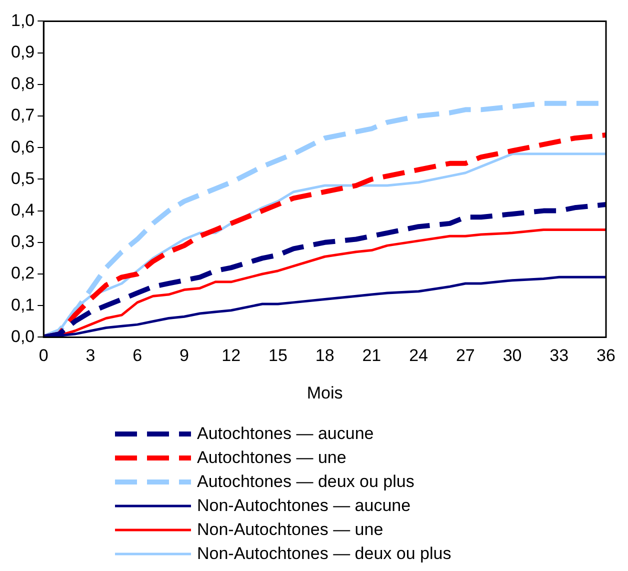  What do you see at coordinates (606, 356) in the screenshot?
I see `x-tick-label: 36` at bounding box center [606, 356].